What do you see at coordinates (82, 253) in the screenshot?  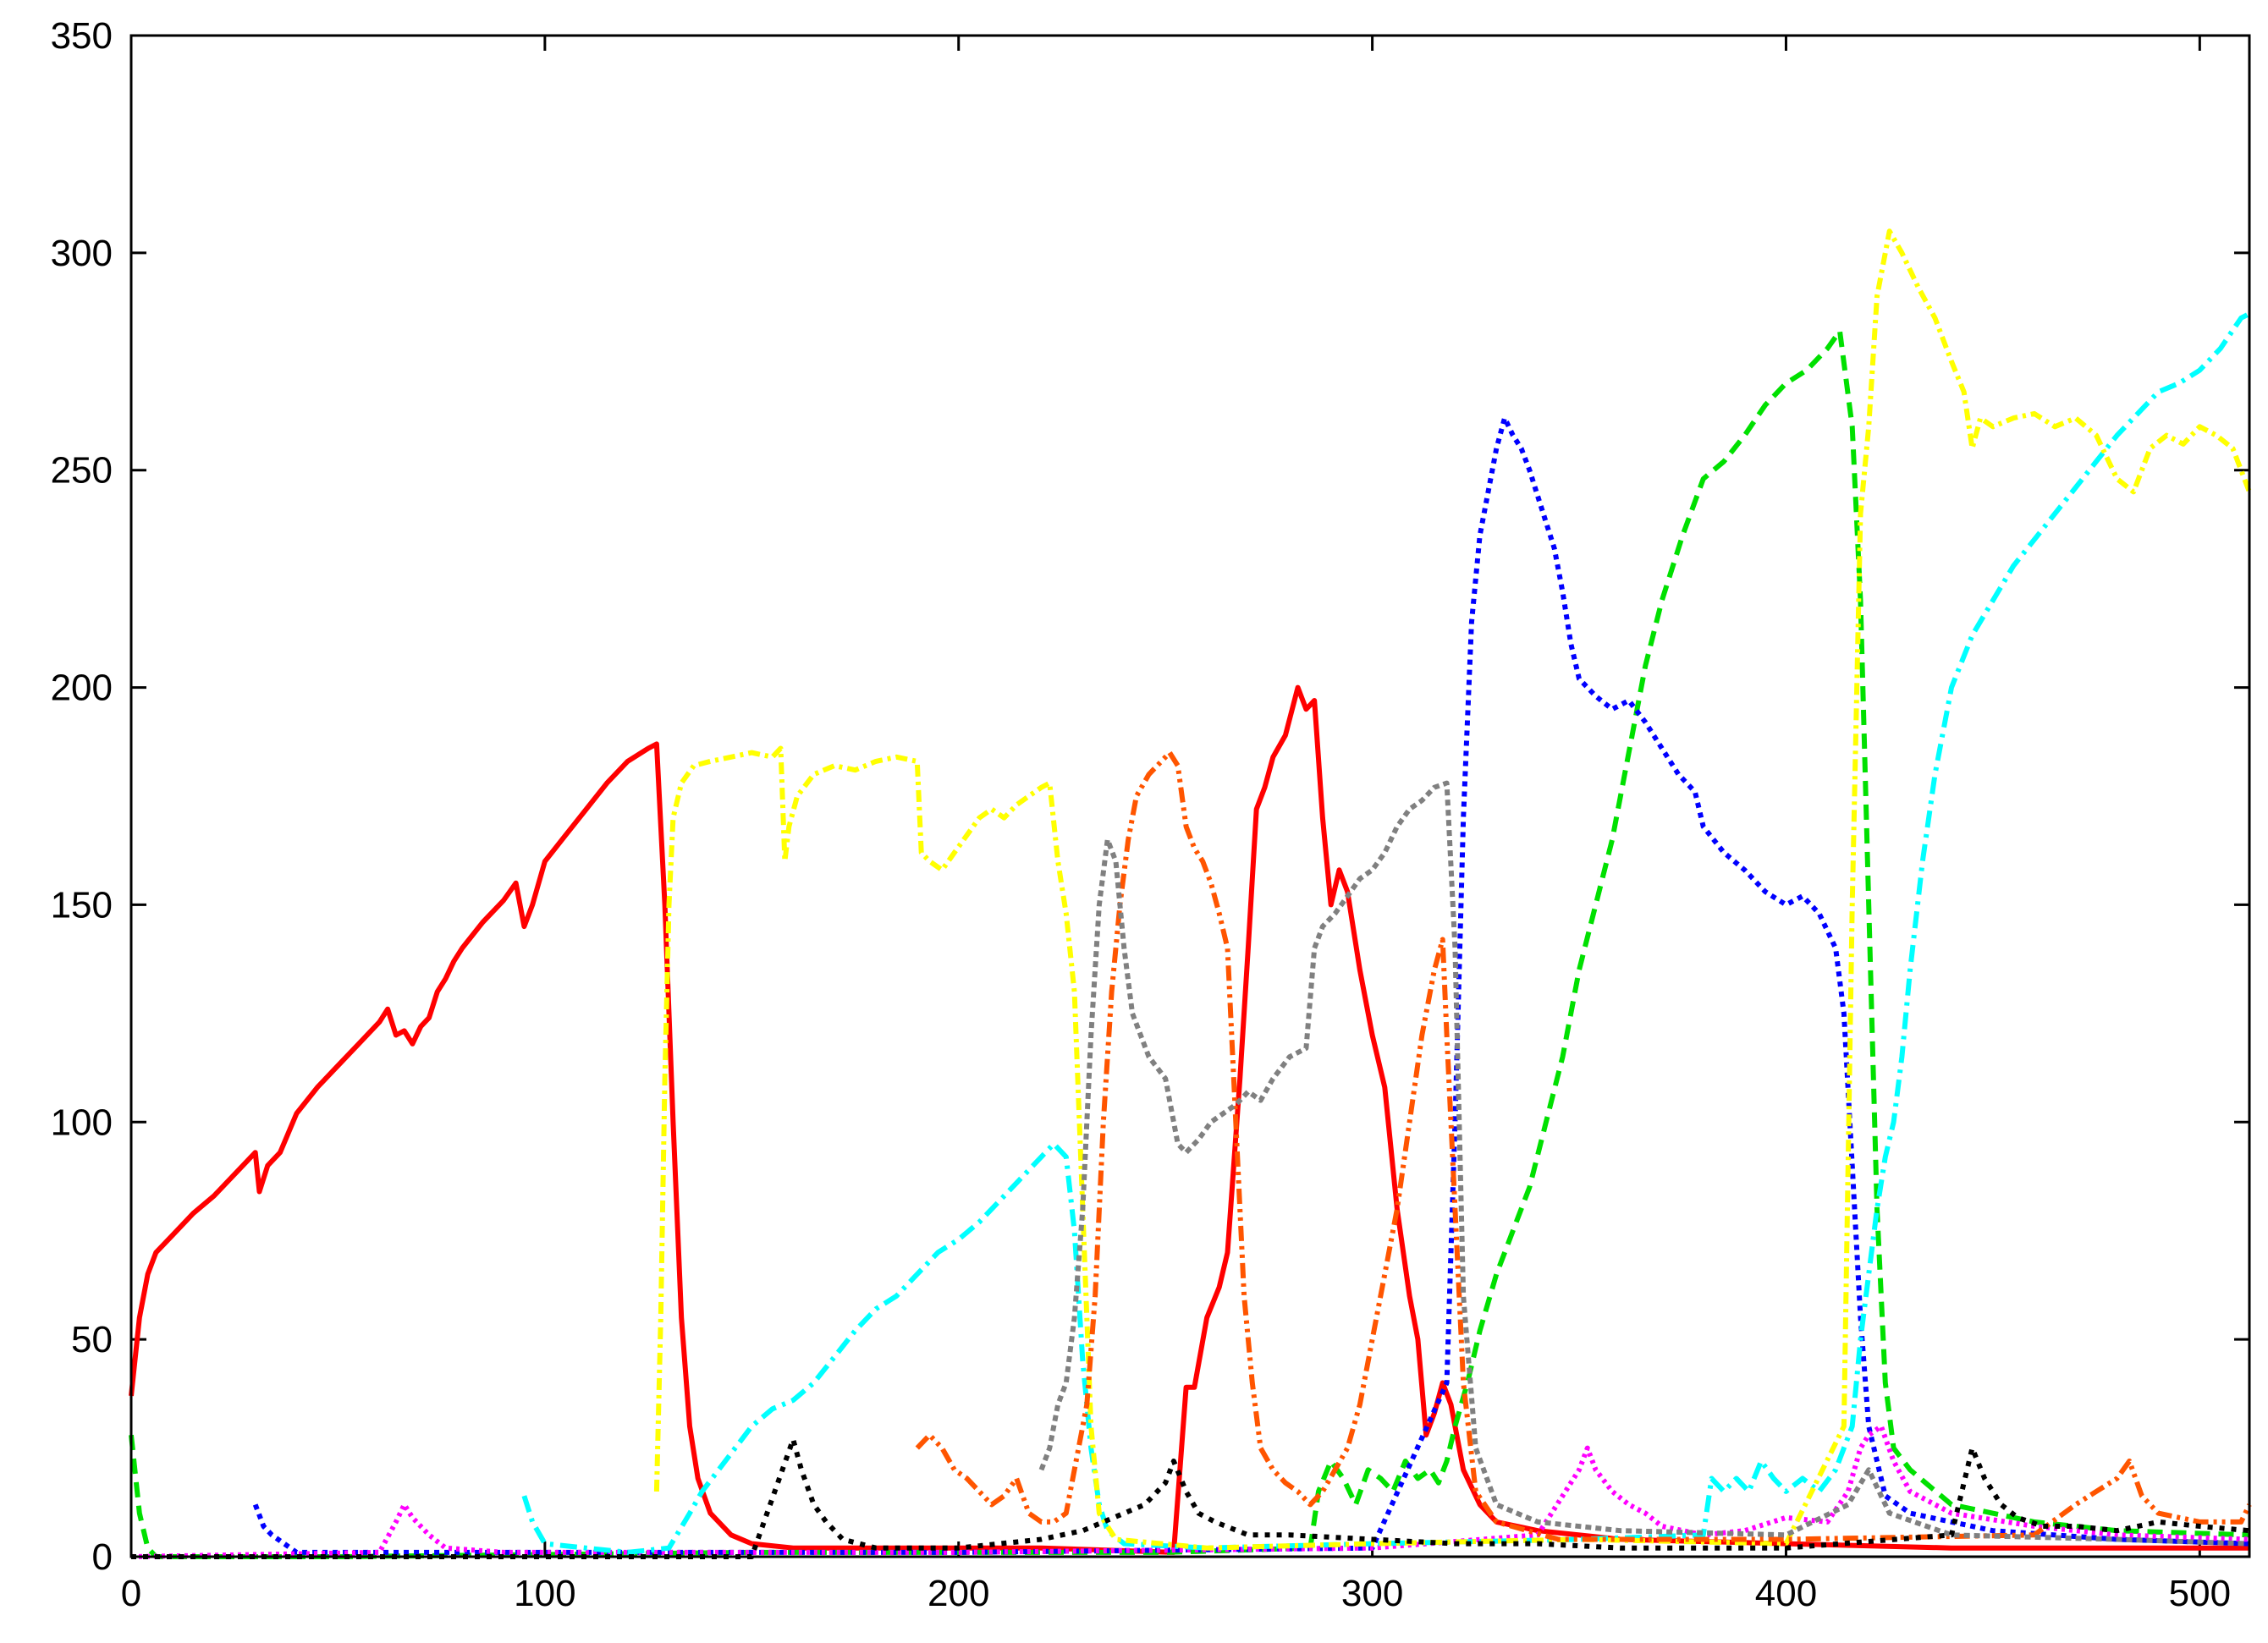 I see `y-tick-label: 300` at bounding box center [82, 253].